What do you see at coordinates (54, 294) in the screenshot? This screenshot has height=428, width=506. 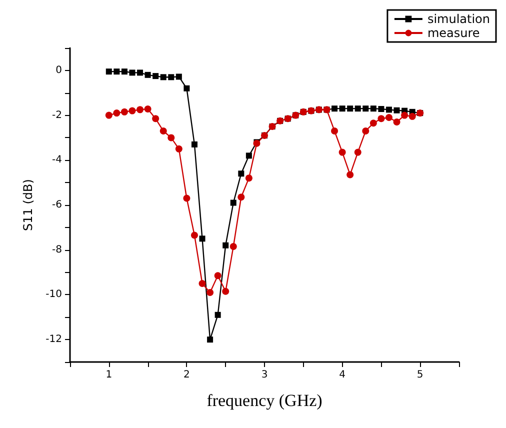 I see `y-tick-label: -10` at bounding box center [54, 294].